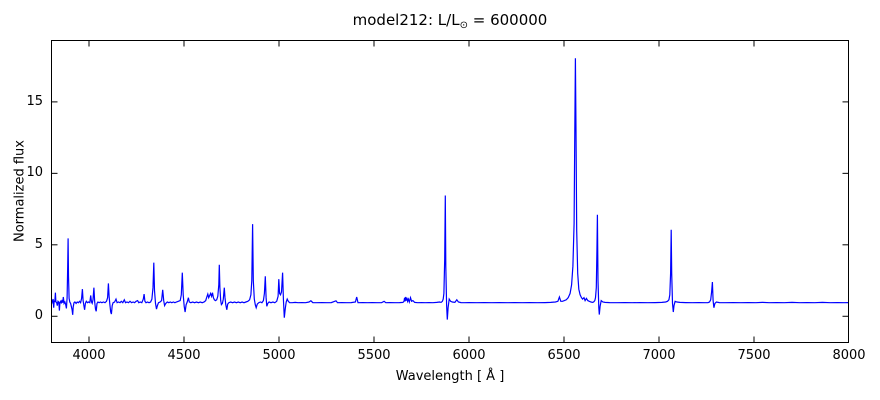 The height and width of the screenshot is (400, 880). What do you see at coordinates (184, 355) in the screenshot?
I see `x-tick-label: 4500` at bounding box center [184, 355].